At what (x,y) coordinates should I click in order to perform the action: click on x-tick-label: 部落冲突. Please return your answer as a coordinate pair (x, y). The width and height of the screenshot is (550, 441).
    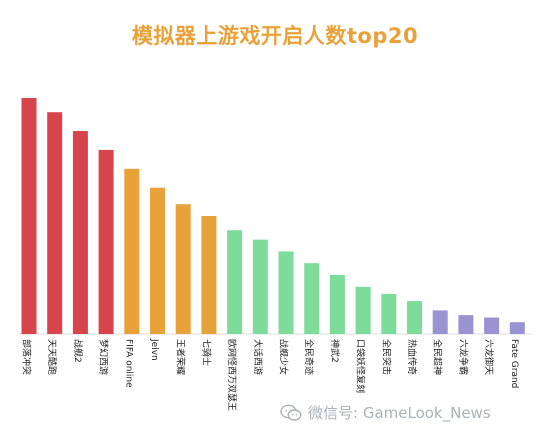
    Looking at the image, I should click on (27, 357).